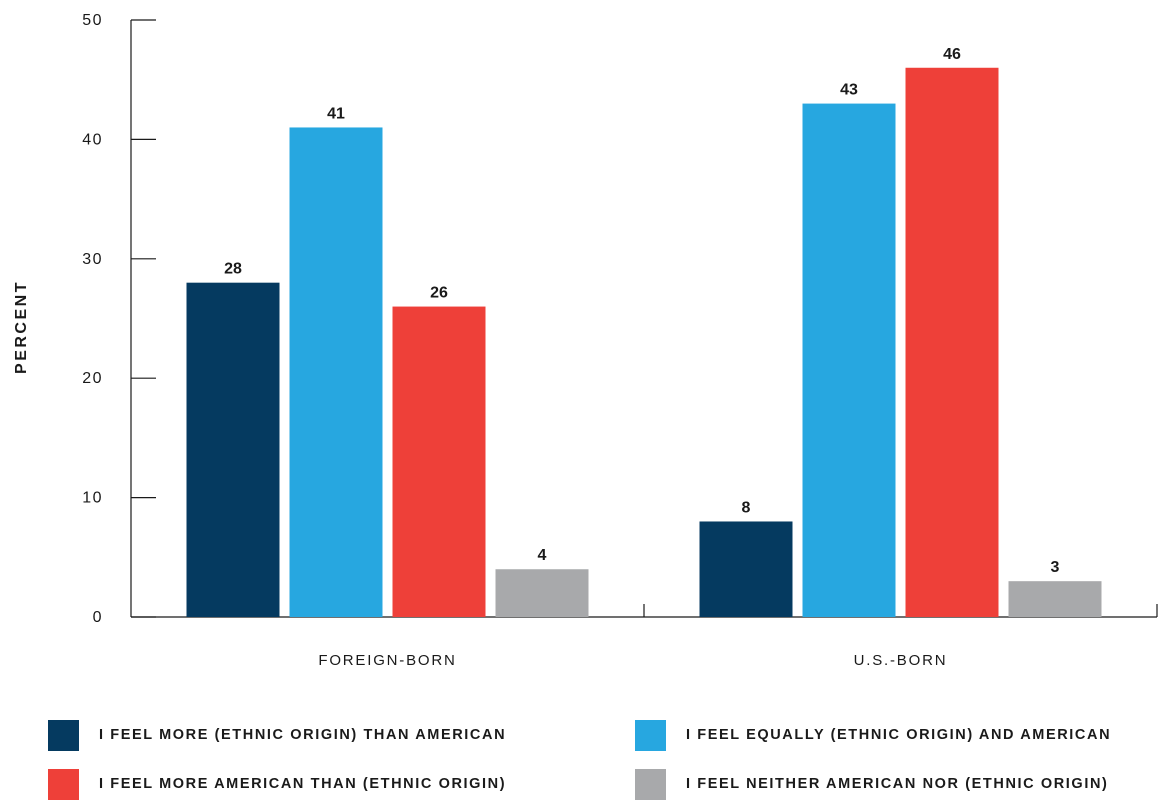 The width and height of the screenshot is (1176, 807). Describe the element at coordinates (901, 660) in the screenshot. I see `x-category-label: U.S.-BORN` at that location.